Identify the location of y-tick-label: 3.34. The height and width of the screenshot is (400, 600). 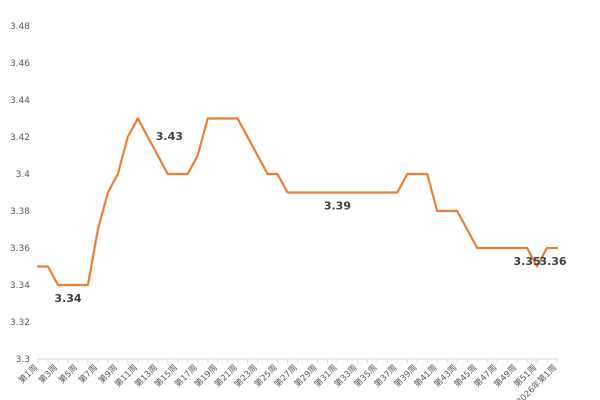
(20, 286).